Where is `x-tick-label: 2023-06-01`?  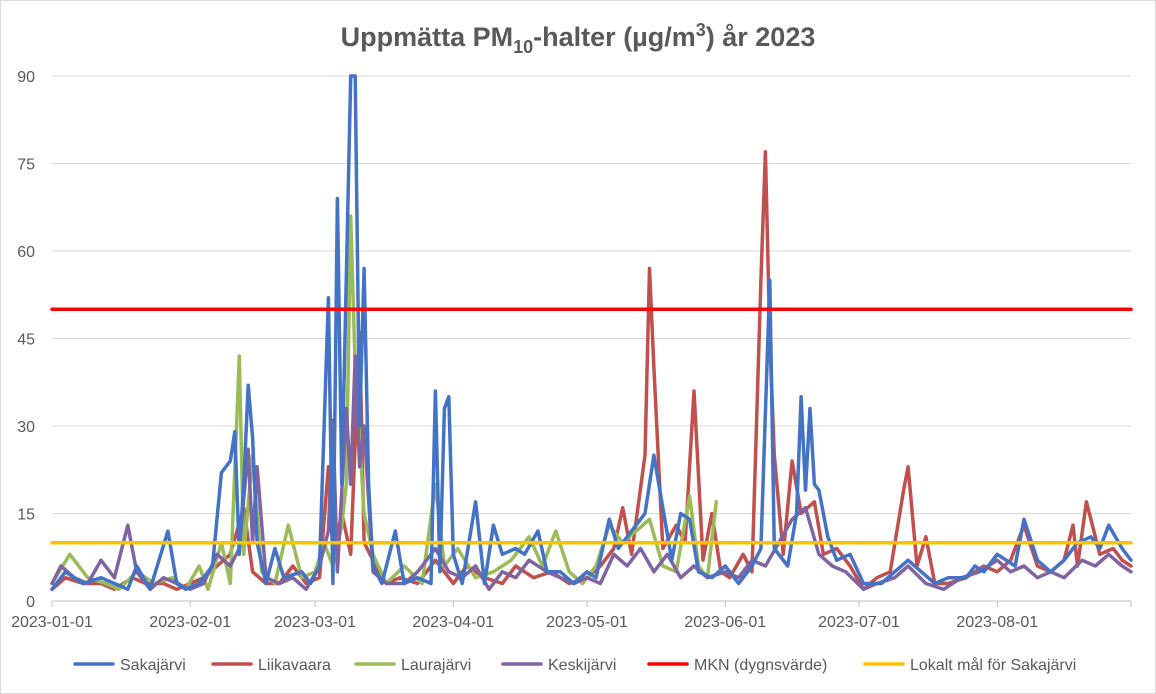 x-tick-label: 2023-06-01 is located at coordinates (725, 622).